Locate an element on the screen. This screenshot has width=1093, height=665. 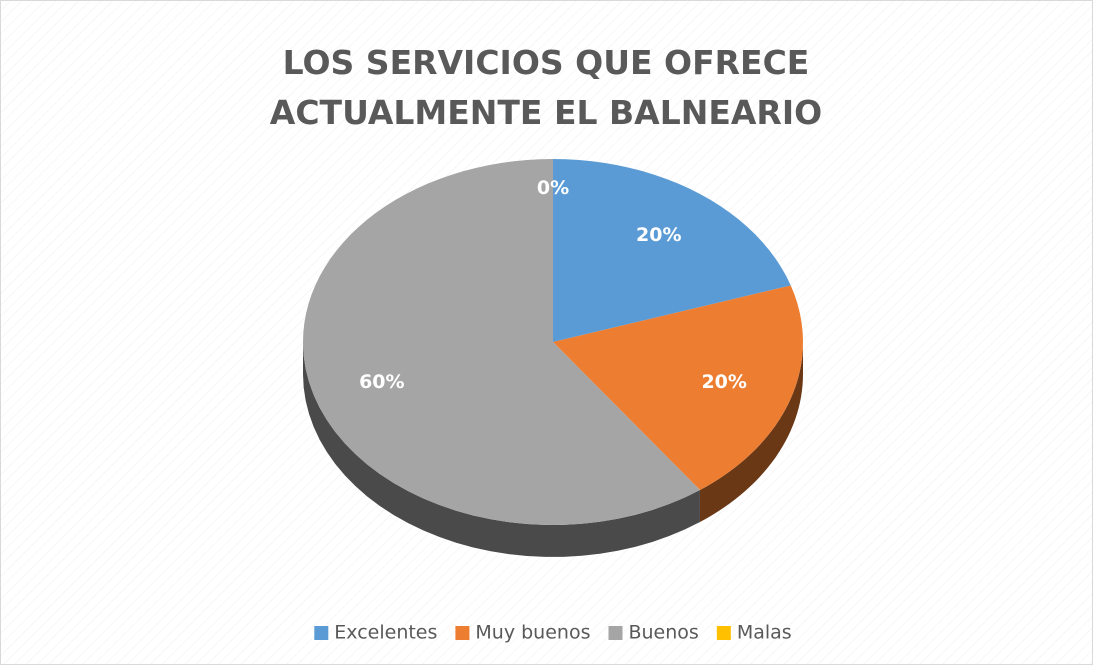
legend-label: Buenos is located at coordinates (663, 633).